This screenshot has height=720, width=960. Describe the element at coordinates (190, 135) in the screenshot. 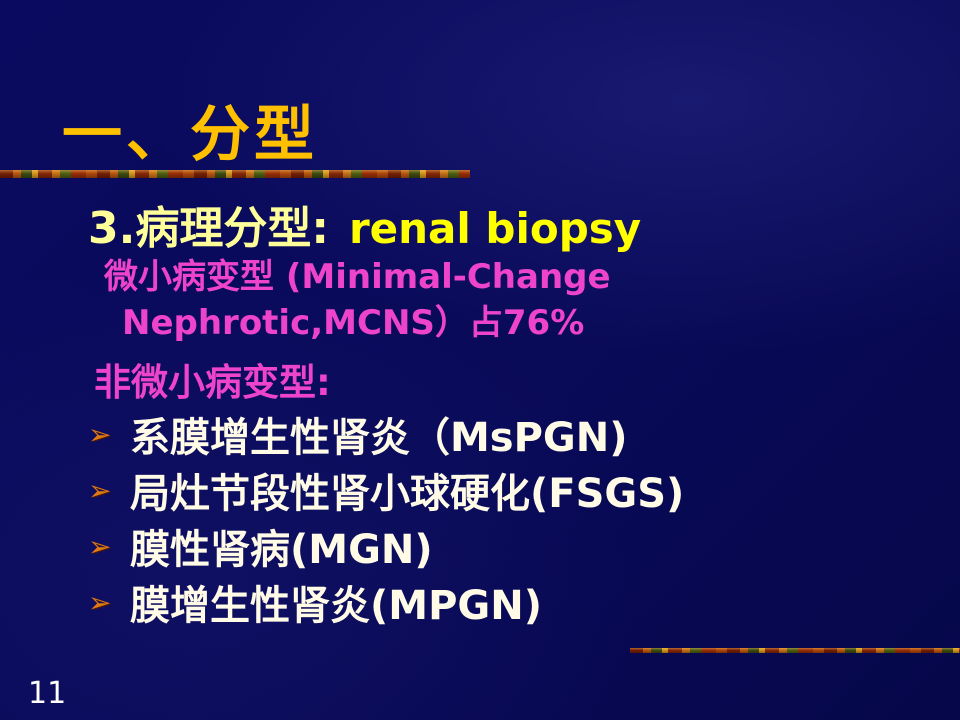

I see `slide-title: 一、分型` at that location.